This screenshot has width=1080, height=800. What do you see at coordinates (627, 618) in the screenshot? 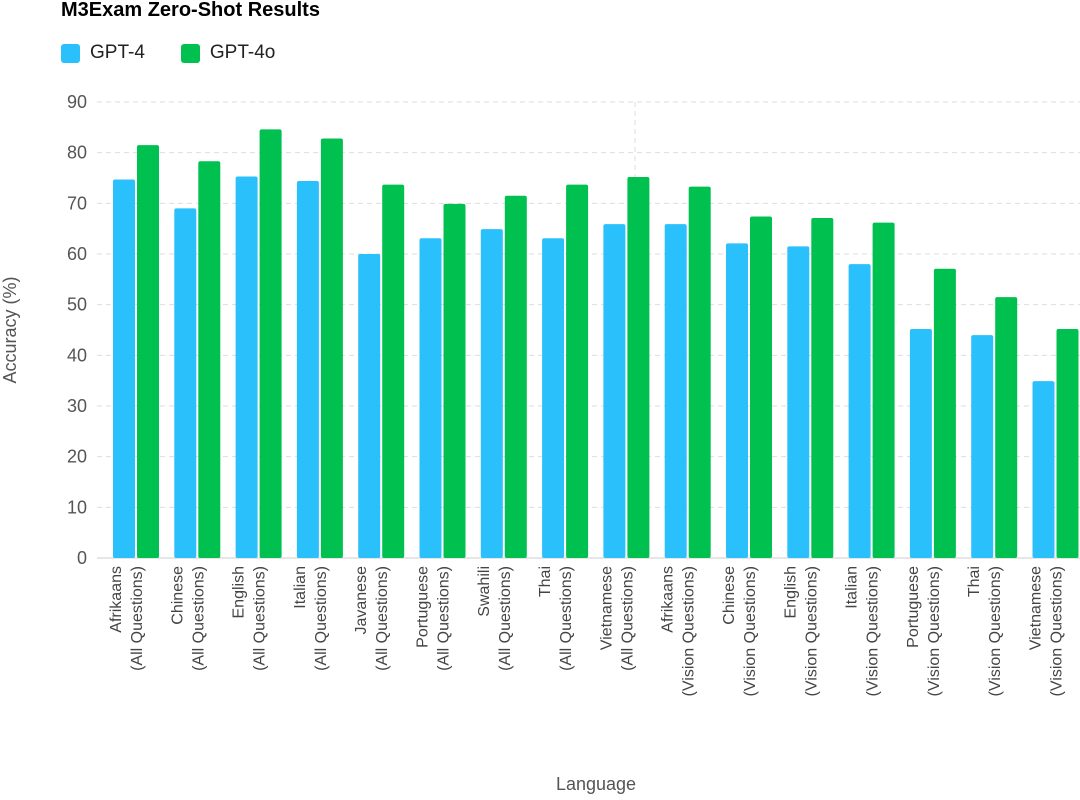
I see `x-tick-label-8-1: (All Questions)` at bounding box center [627, 618].